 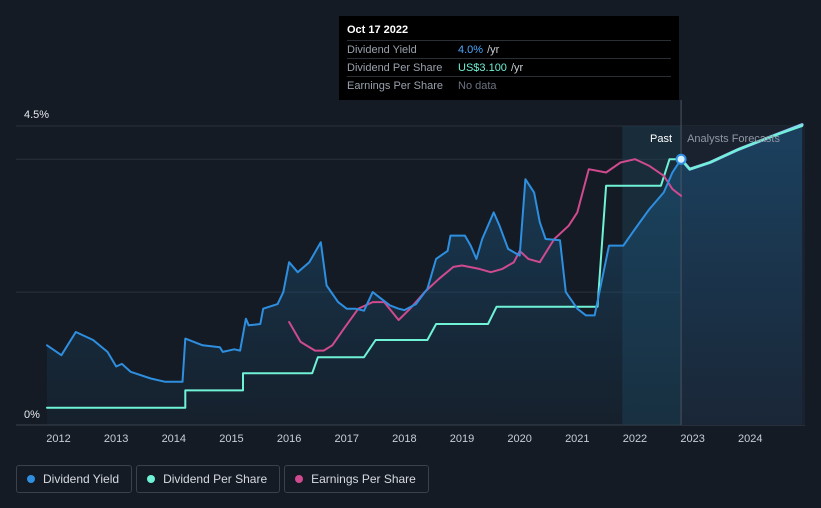 I want to click on legend-label: Earnings Per Share, so click(x=363, y=479).